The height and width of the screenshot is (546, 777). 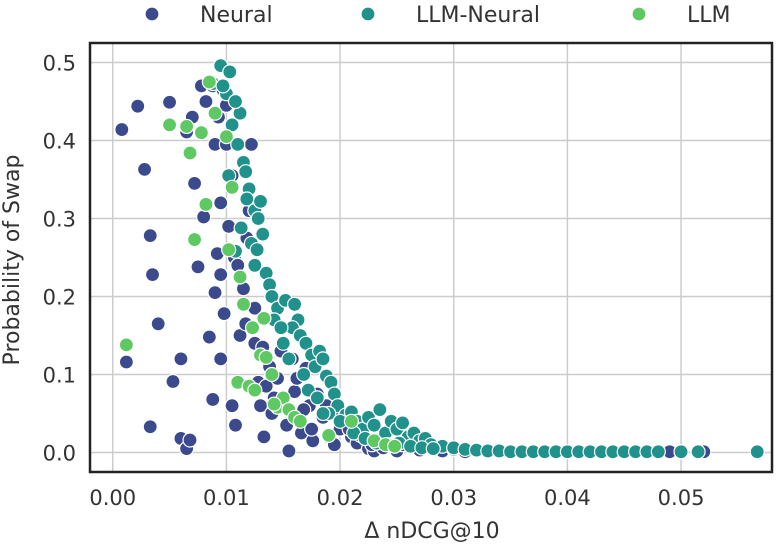 I want to click on x-tick-labels: 0.00 0.01 0.02 0.03 0.04 0.05, so click(x=396, y=498).